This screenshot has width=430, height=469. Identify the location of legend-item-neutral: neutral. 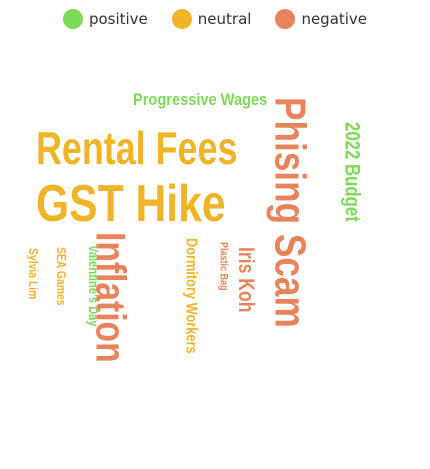
(211, 19).